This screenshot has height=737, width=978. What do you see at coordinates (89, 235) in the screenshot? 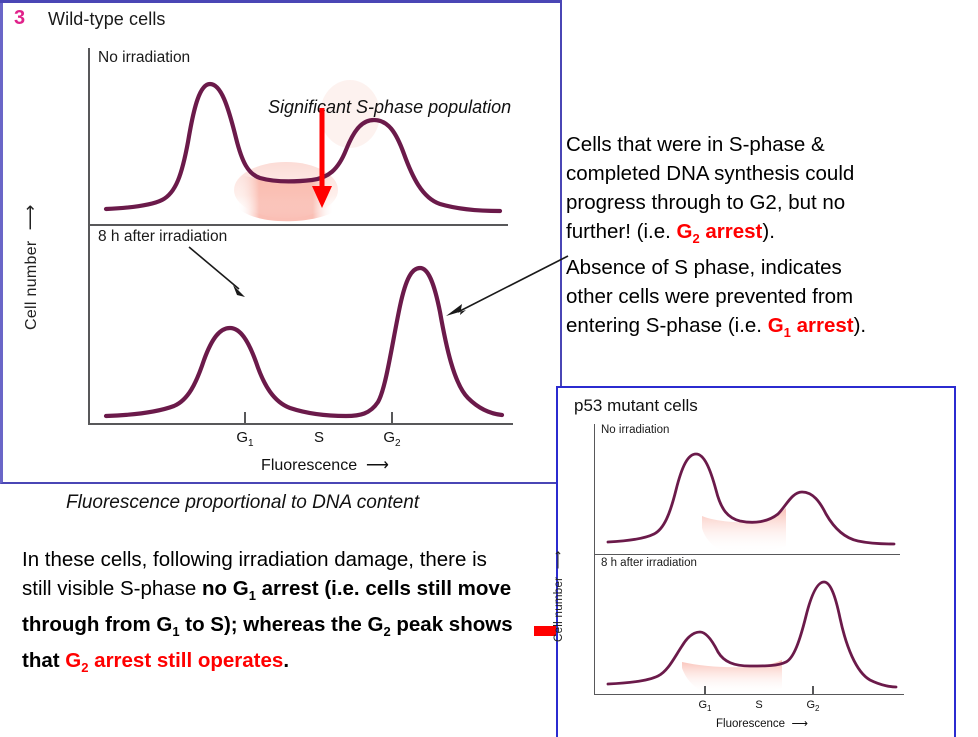
I see `y-axis-spine` at bounding box center [89, 235].